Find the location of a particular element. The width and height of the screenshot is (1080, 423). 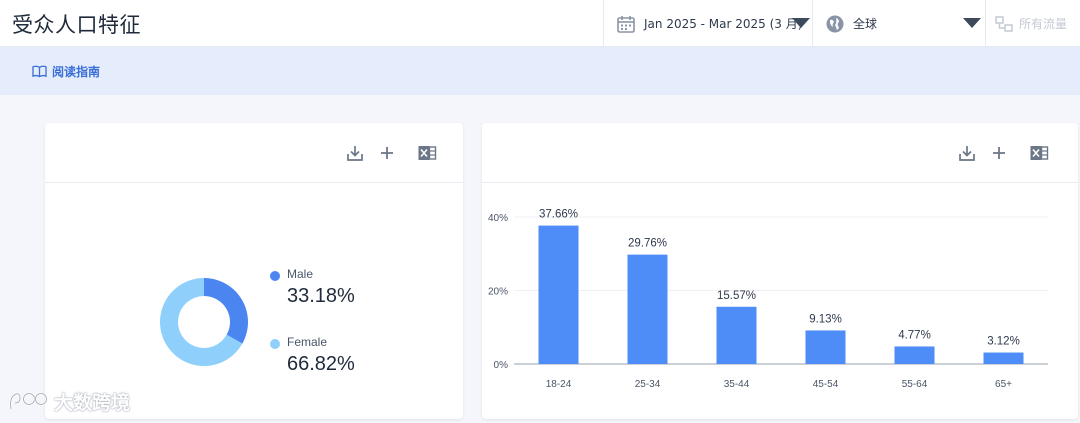

page-title: 受众人口特征 is located at coordinates (76, 25).